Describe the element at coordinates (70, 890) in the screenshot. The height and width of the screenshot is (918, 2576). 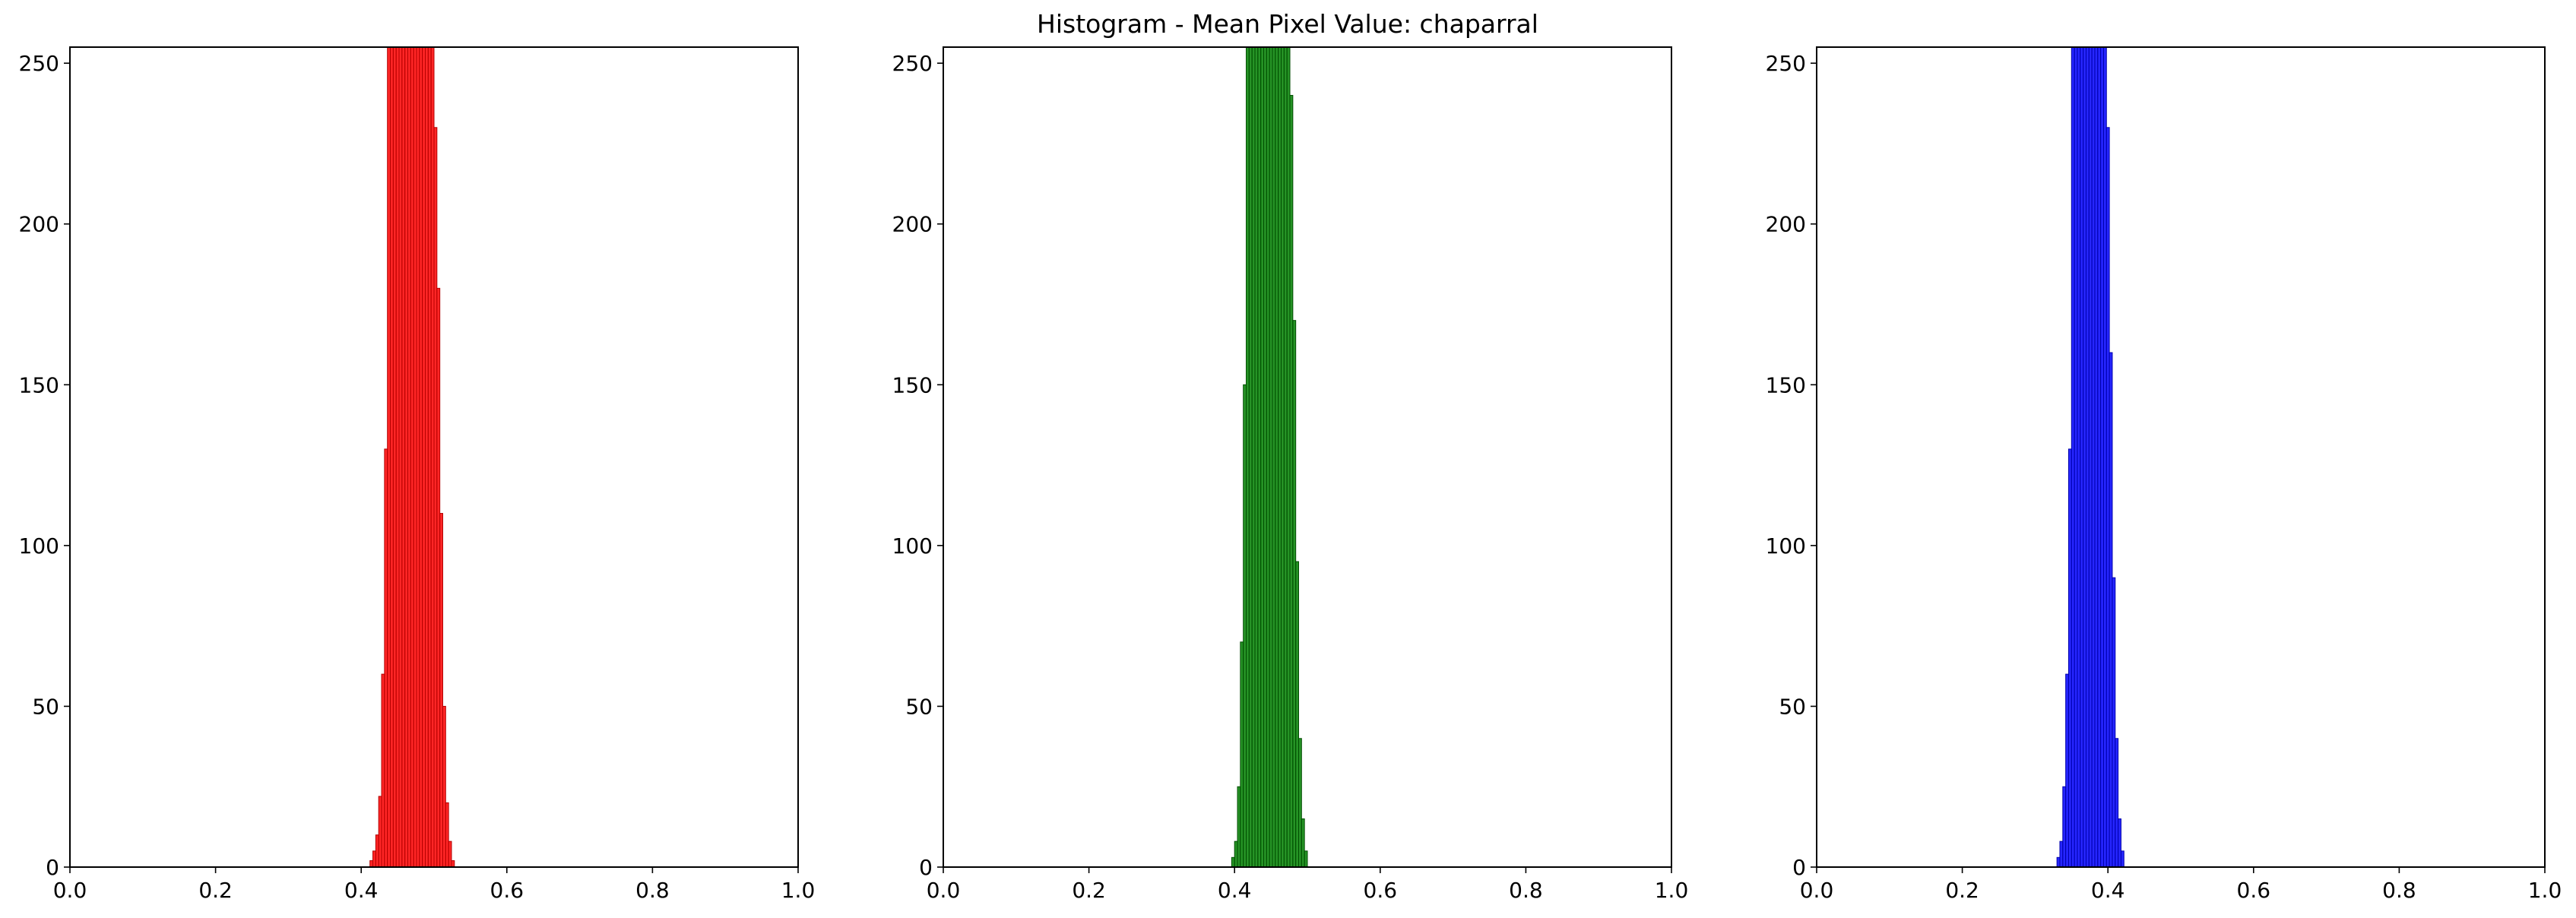
I see `x-tick-label-red-0: 0.0` at that location.